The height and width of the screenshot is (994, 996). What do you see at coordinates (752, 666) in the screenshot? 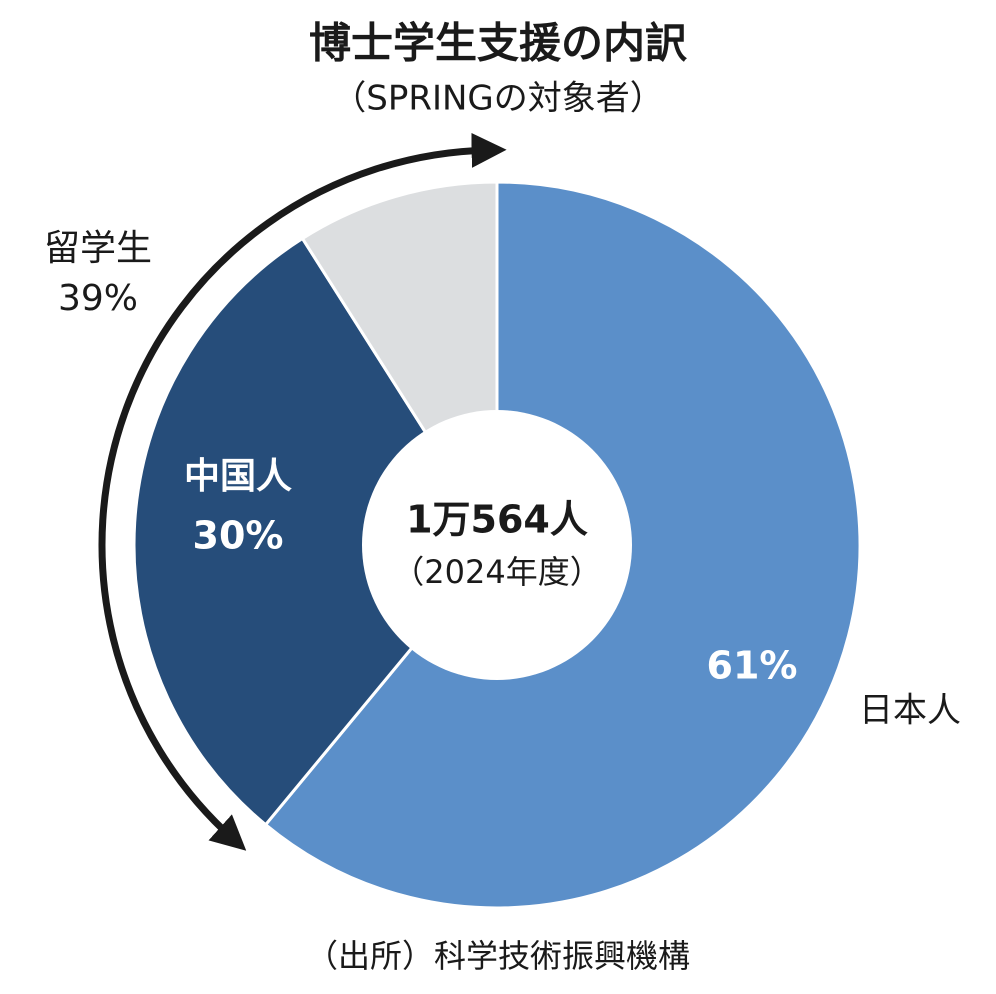
I see `value-label: 61%` at bounding box center [752, 666].